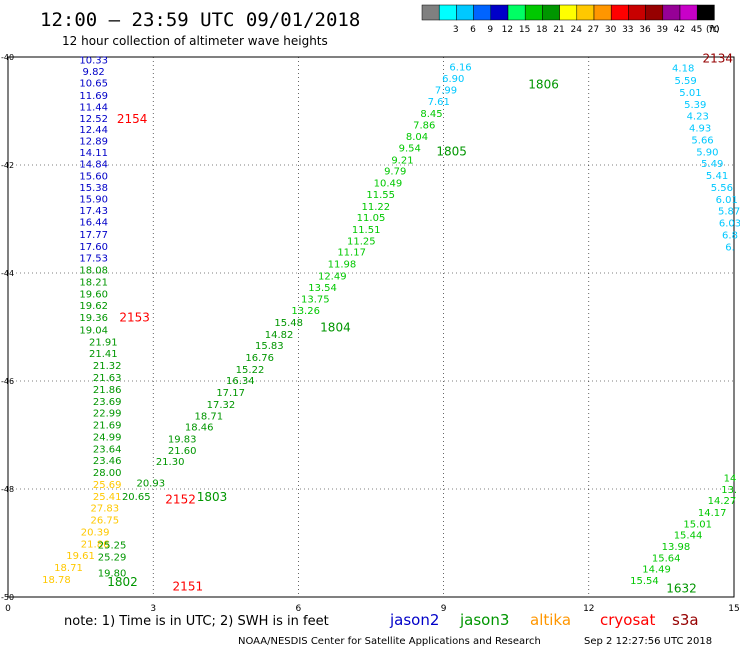 This screenshot has height=650, width=740. I want to click on y-tick-label: -50, so click(7, 597).